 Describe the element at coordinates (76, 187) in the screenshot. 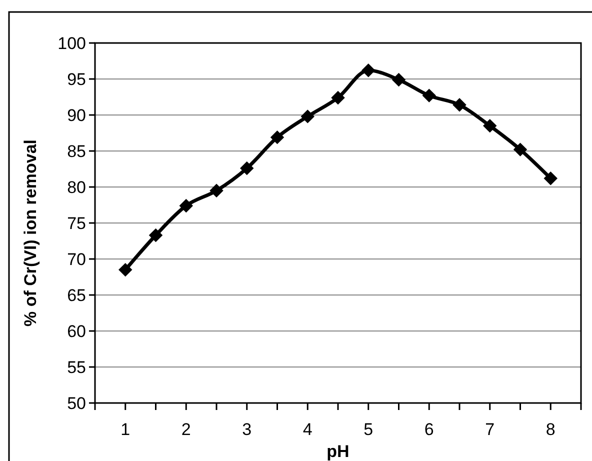

I see `y-tick-label: 80` at that location.